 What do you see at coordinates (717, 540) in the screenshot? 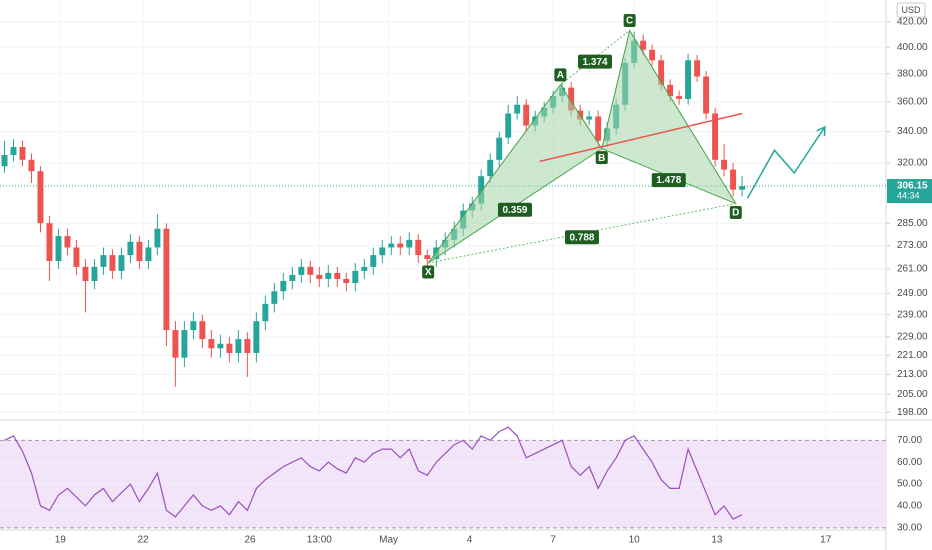
I see `x-tick-label: 13` at bounding box center [717, 540].